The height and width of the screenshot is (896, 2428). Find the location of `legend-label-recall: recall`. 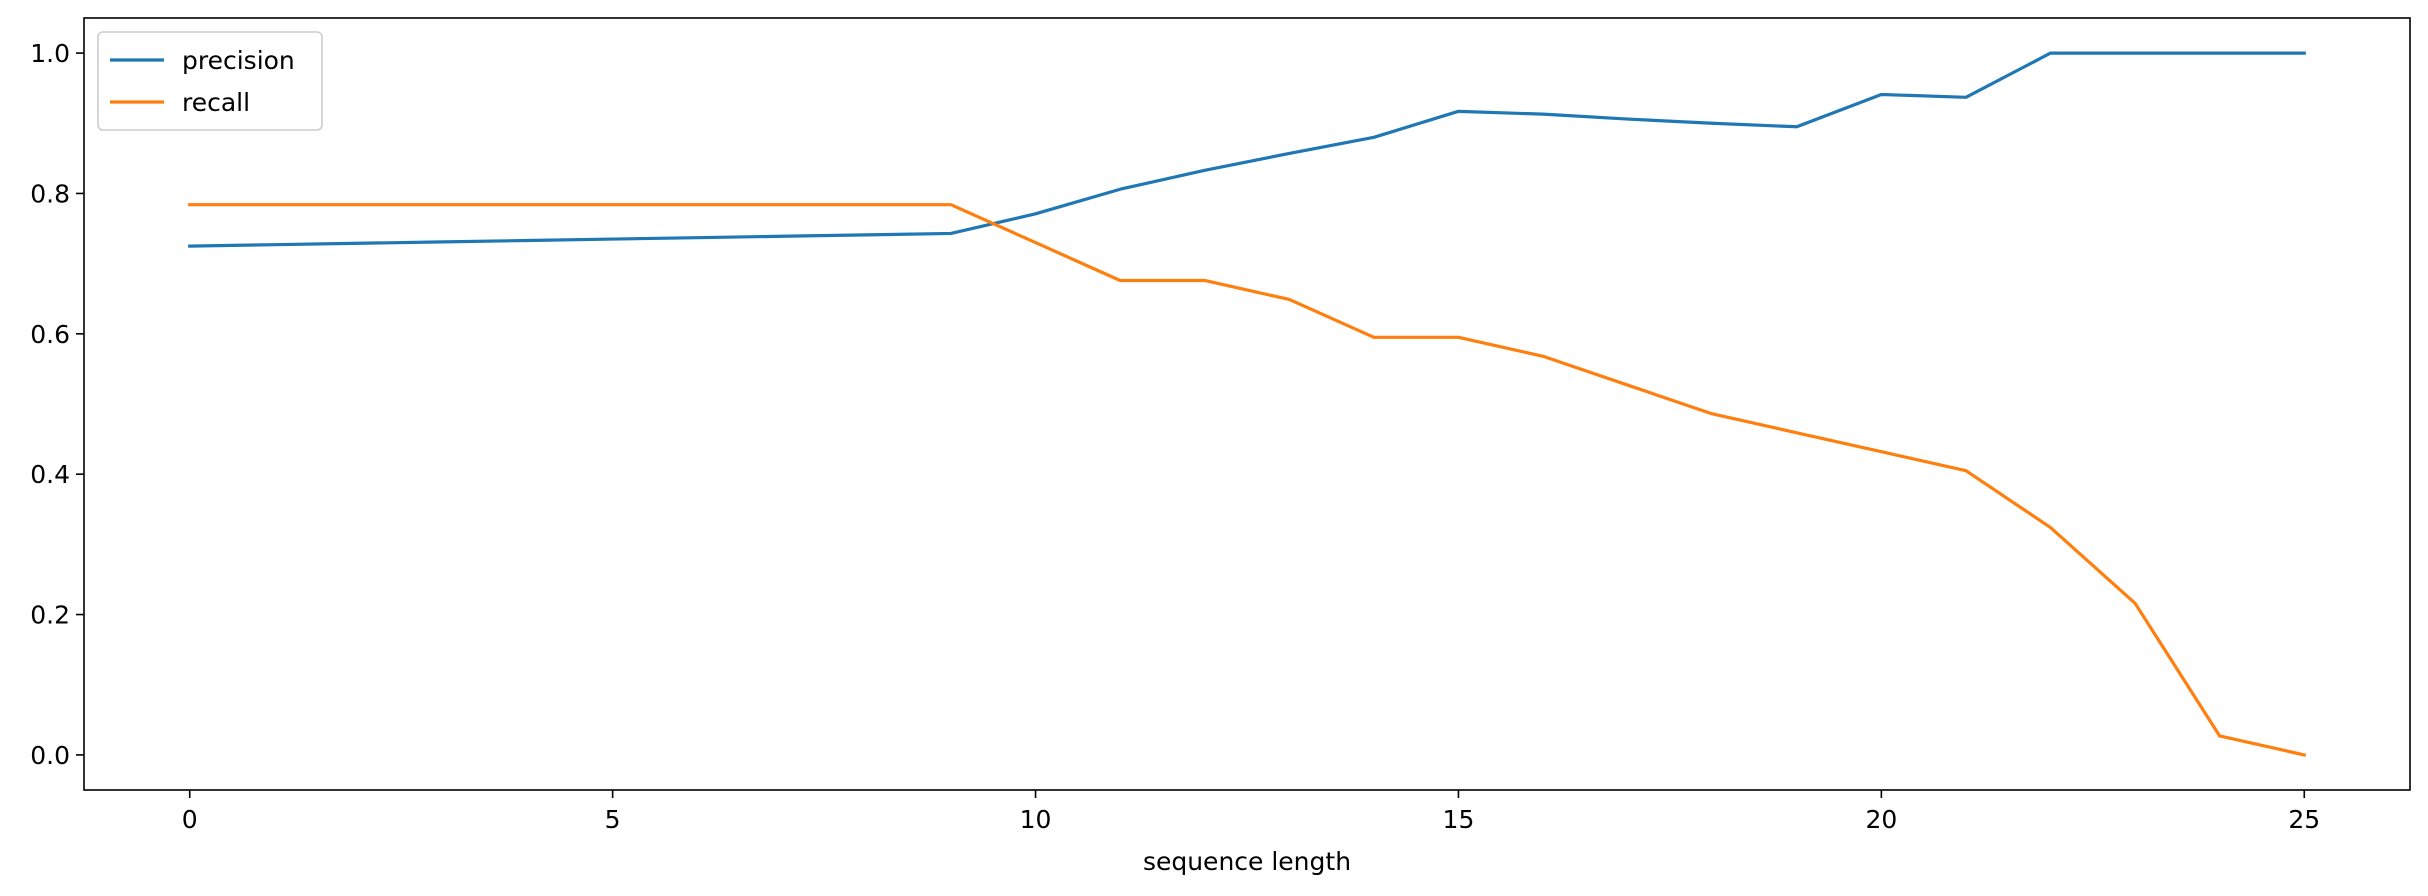

legend-label-recall: recall is located at coordinates (216, 102).